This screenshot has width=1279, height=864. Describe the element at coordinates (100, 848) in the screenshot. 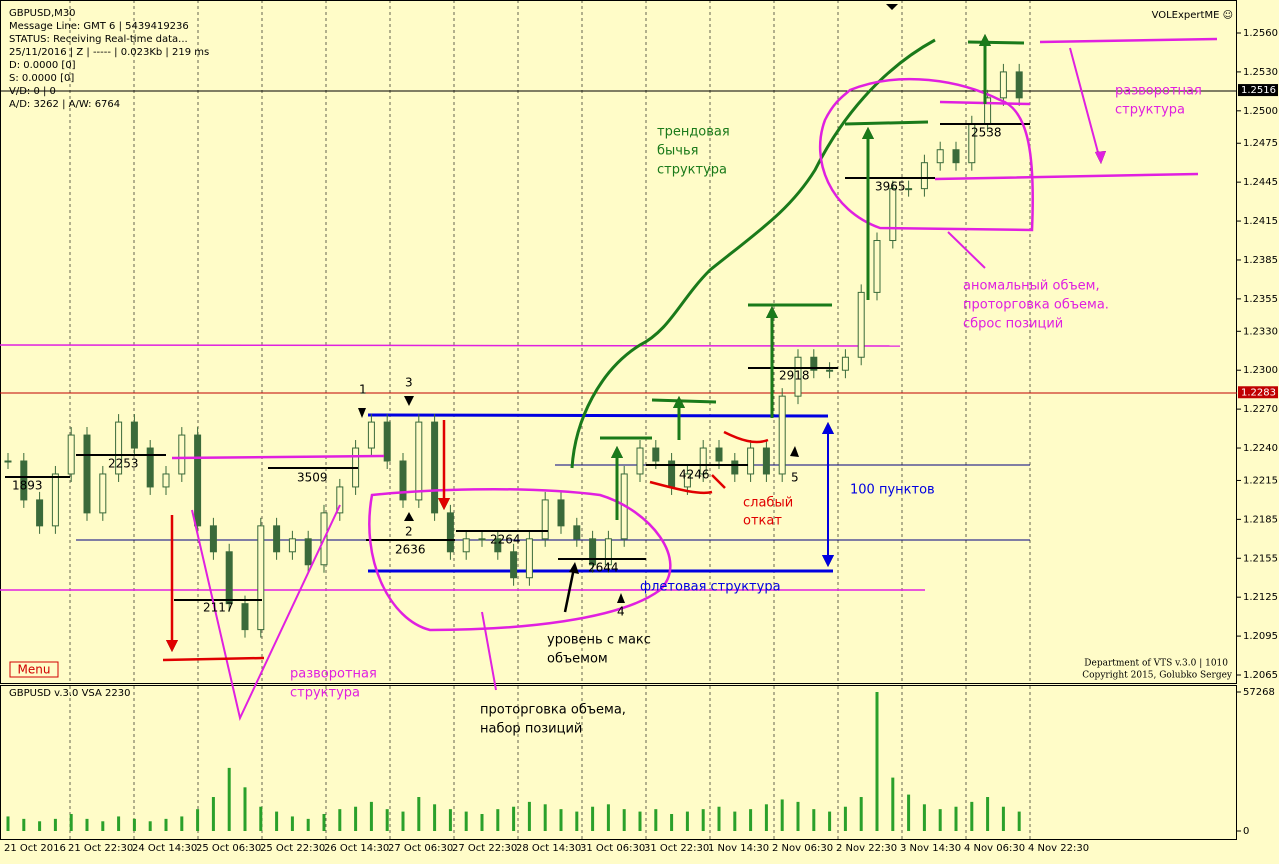

I see `time-tick-label: 21 Oct 22:30` at that location.